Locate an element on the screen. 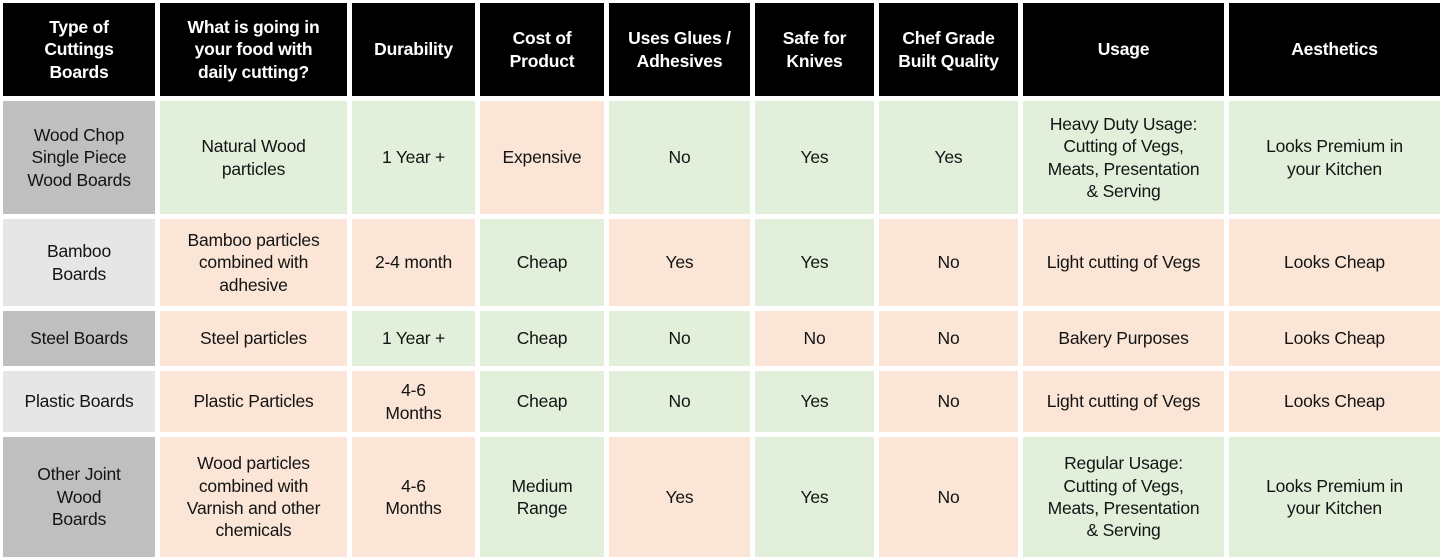  table-cell: 2-4 month is located at coordinates (413, 262).